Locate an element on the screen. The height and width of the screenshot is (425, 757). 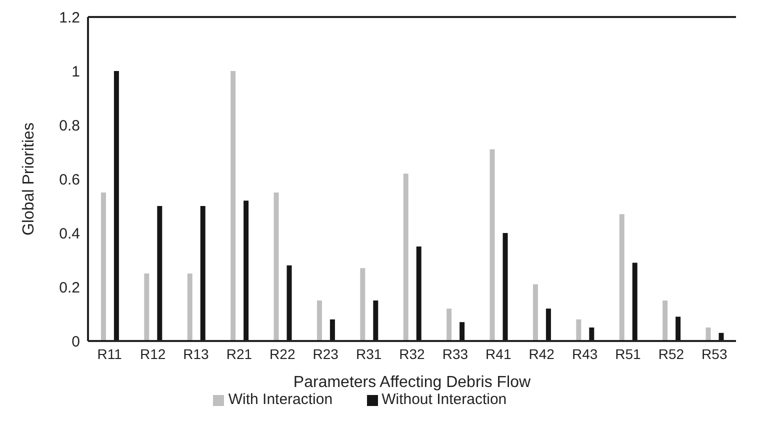
x-tick-label: R12 is located at coordinates (153, 354).